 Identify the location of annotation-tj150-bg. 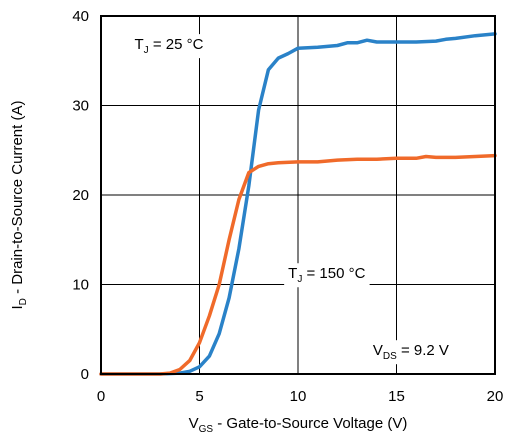
(327, 275).